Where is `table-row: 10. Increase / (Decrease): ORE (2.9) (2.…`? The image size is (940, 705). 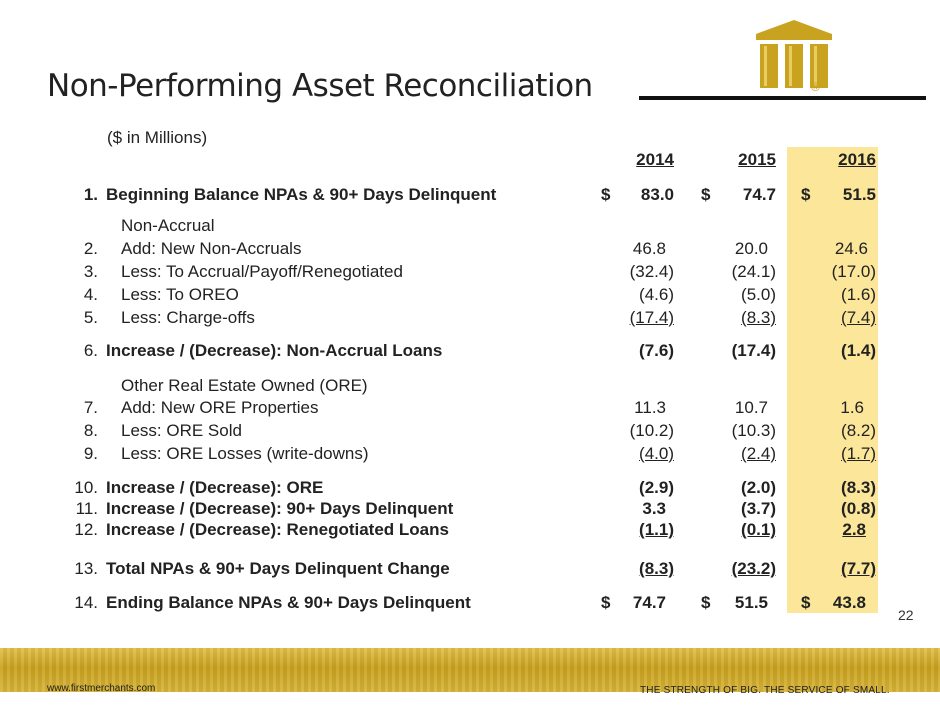
table-row: 10. Increase / (Decrease): ORE (2.9) (2.… is located at coordinates (470, 489).